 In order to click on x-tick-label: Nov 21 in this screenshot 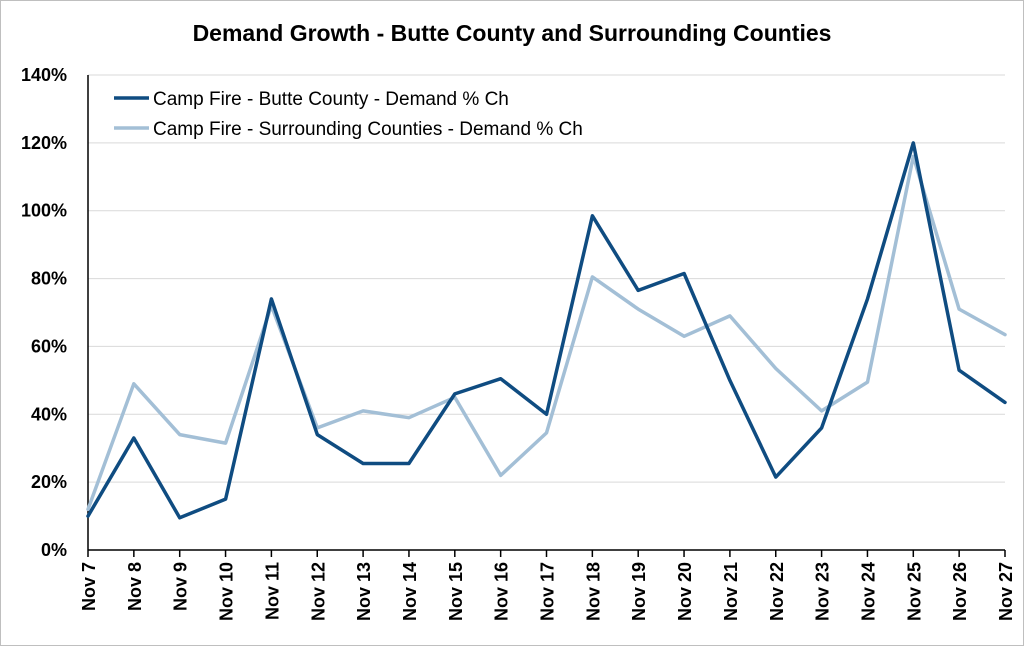, I will do `click(731, 591)`.